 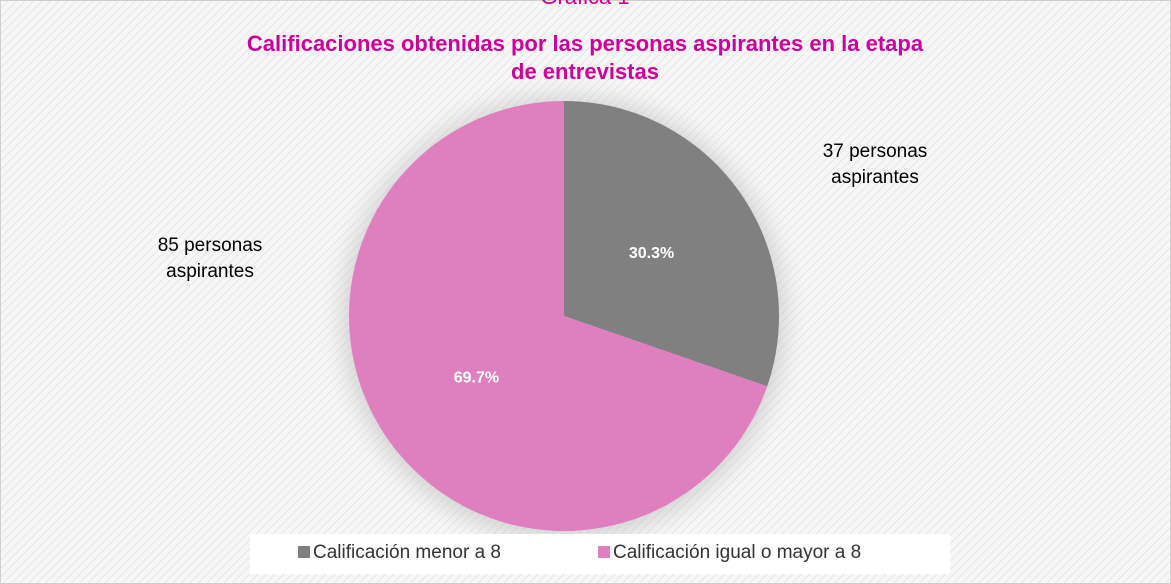 What do you see at coordinates (210, 245) in the screenshot?
I see `slice-annotation: 85 personas` at bounding box center [210, 245].